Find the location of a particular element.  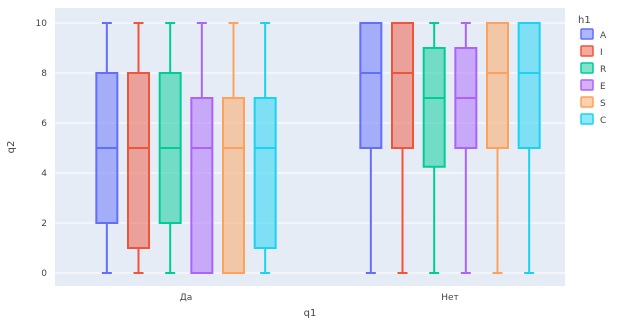

legend-item-S: S is located at coordinates (593, 102).